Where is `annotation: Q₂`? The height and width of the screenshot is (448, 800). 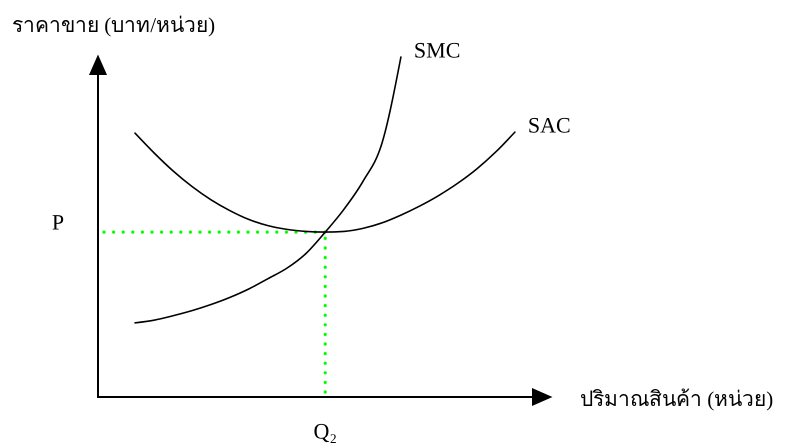
annotation: Q₂ is located at coordinates (325, 431).